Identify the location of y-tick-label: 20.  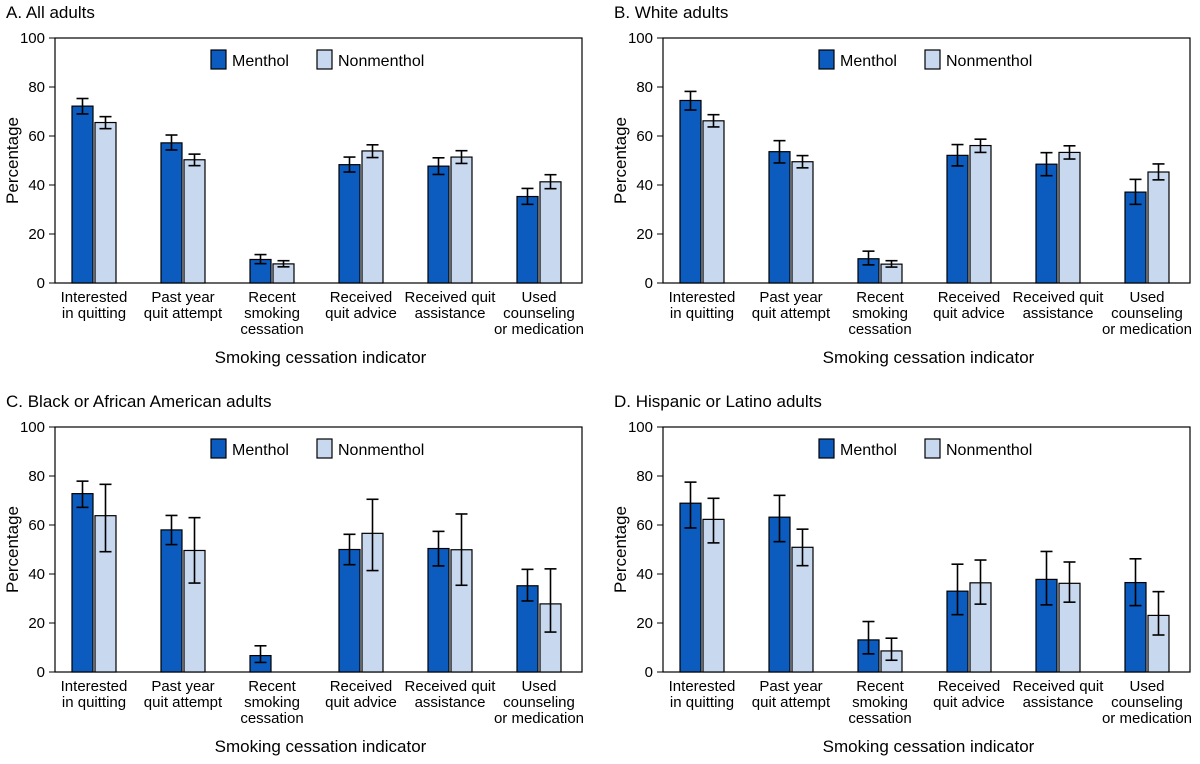
(644, 623).